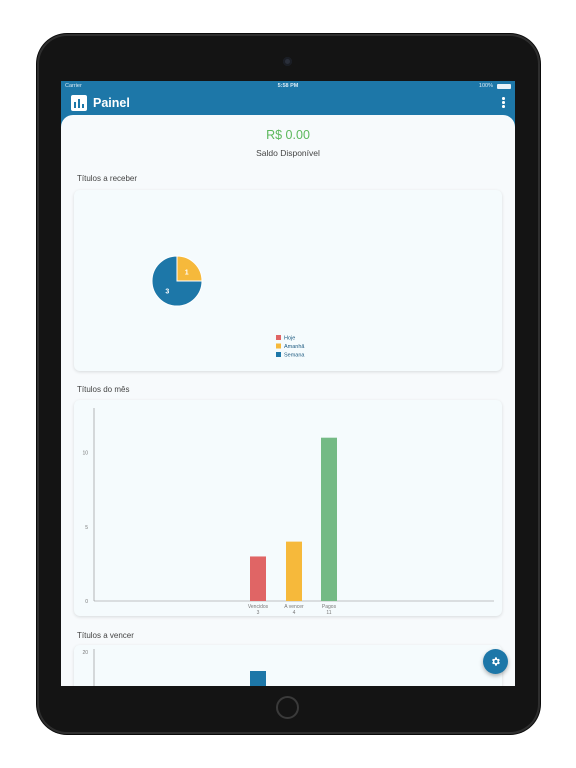 The width and height of the screenshot is (576, 768). What do you see at coordinates (79, 103) in the screenshot?
I see `bar-chart-icon` at bounding box center [79, 103].